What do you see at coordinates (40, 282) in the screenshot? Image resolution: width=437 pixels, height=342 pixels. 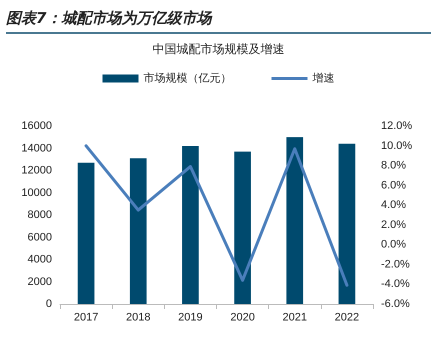 I see `y-tick-label: 2000` at bounding box center [40, 282].